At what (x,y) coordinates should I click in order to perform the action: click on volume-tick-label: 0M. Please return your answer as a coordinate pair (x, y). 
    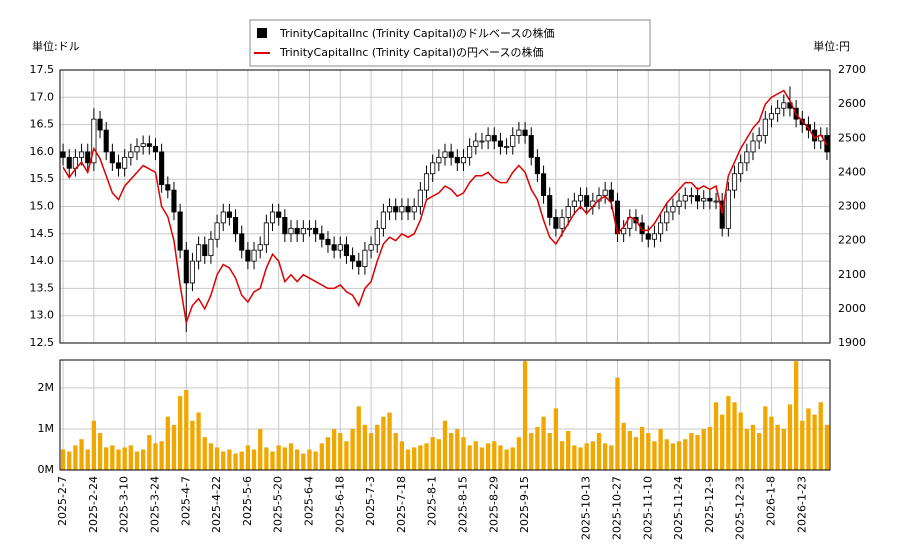
    Looking at the image, I should click on (46, 469).